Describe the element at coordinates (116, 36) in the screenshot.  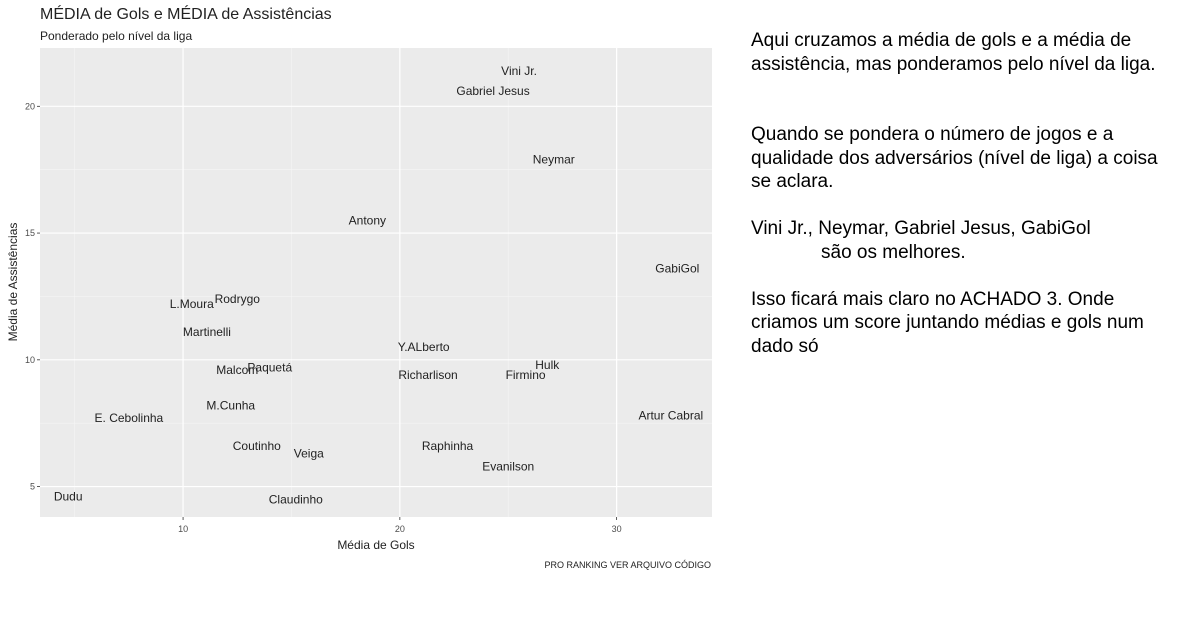
I see `chart-subtitle: Ponderado pelo nível da liga` at that location.